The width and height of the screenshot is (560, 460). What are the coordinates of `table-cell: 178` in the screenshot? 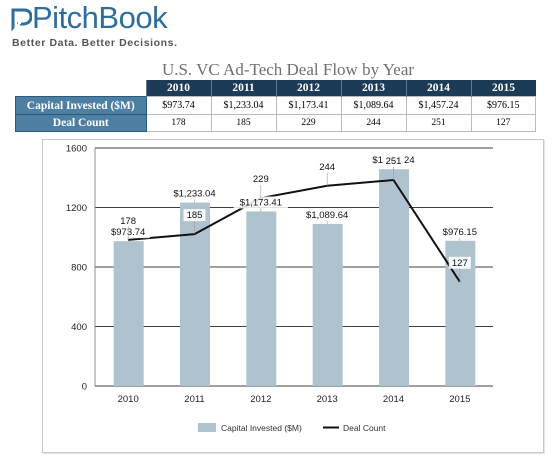 It's located at (178, 123).